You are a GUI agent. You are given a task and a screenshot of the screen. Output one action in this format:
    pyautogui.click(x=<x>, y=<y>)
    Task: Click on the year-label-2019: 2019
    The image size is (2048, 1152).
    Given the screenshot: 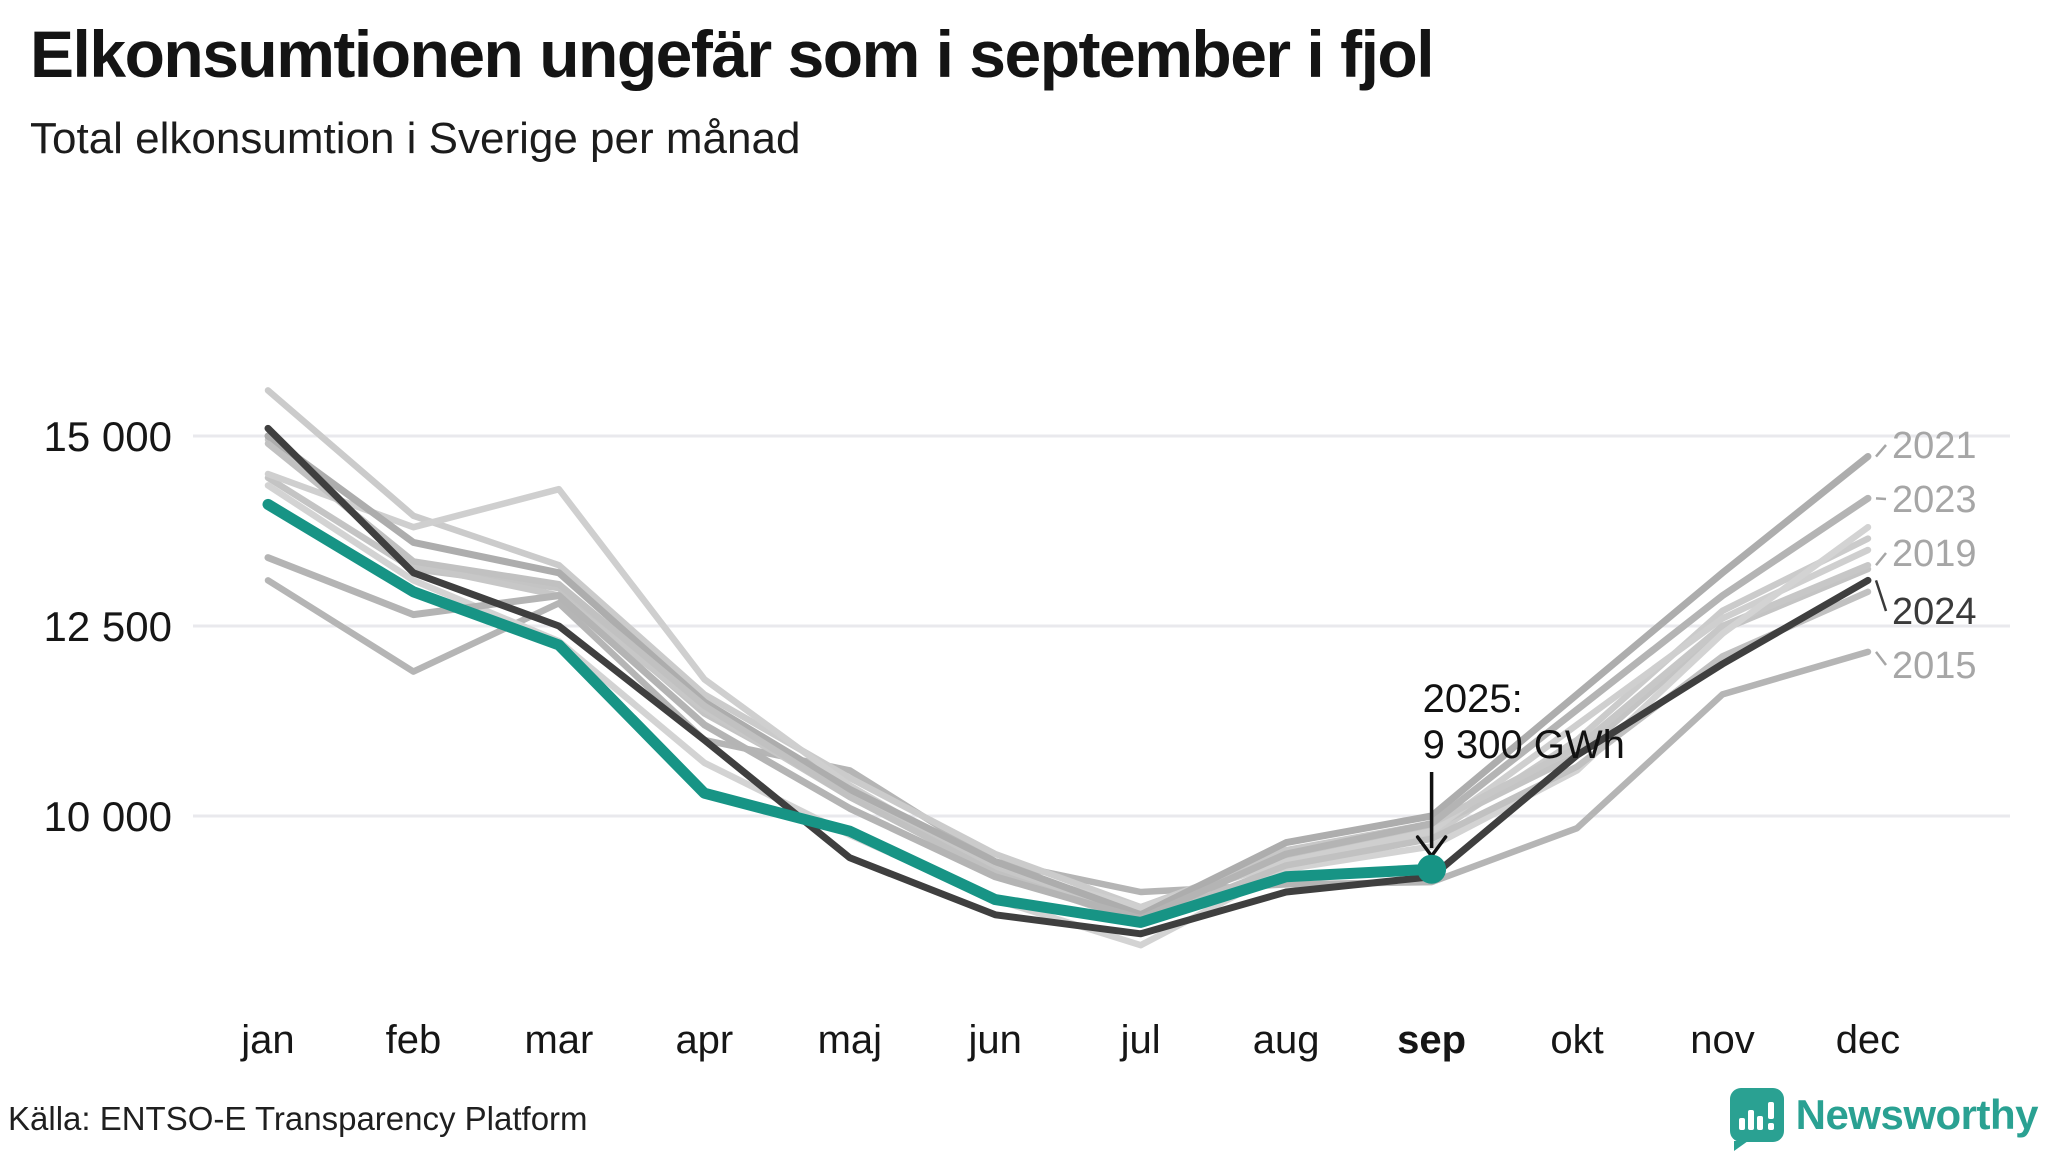 What is the action you would take?
    pyautogui.click(x=1934, y=554)
    